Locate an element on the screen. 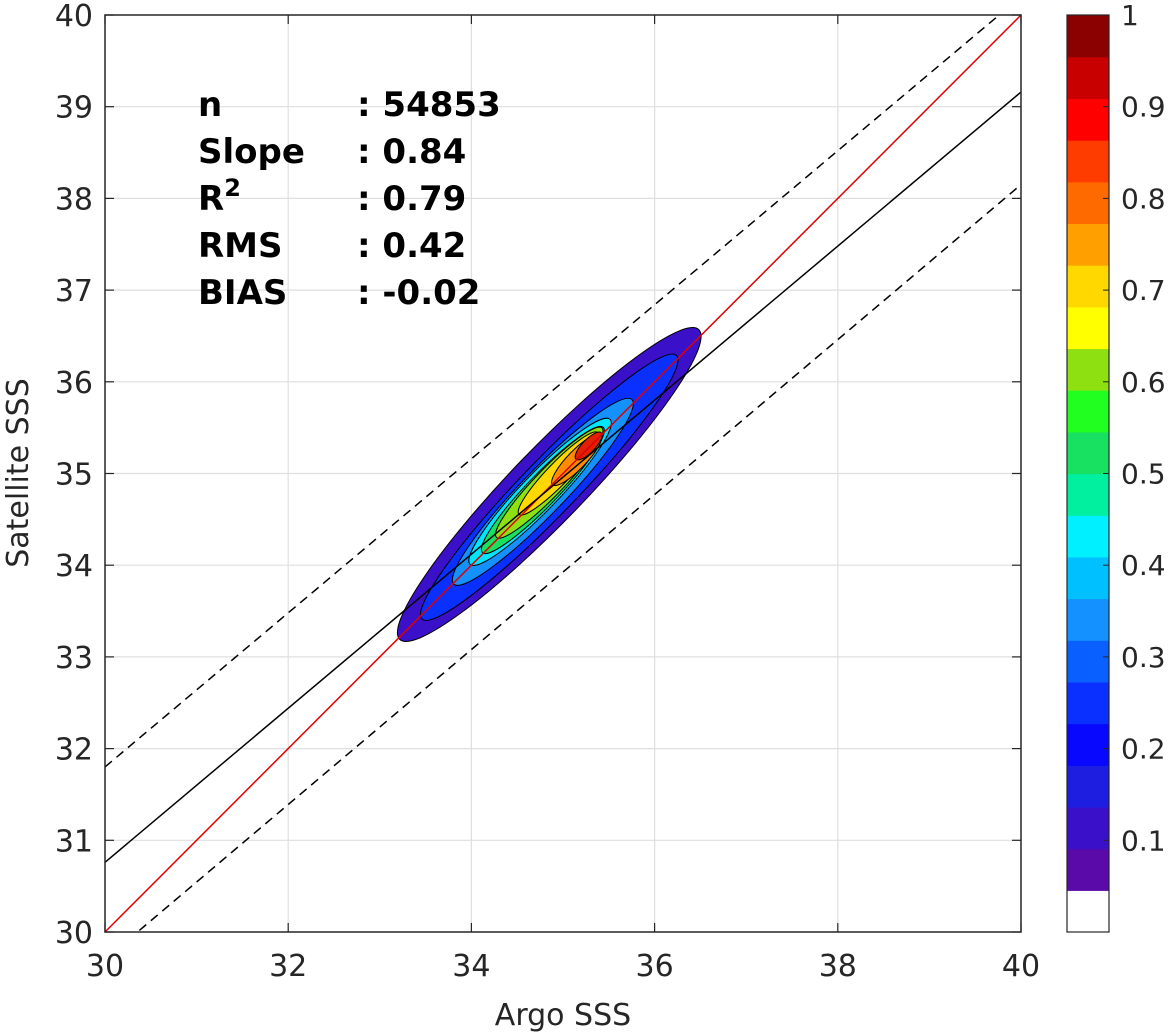 The image size is (1172, 1035). colorbar: 0.1 0.2 0.3 0.4 0.5 0.6 0.7 0.8 0.9 1 is located at coordinates (1116, 466).